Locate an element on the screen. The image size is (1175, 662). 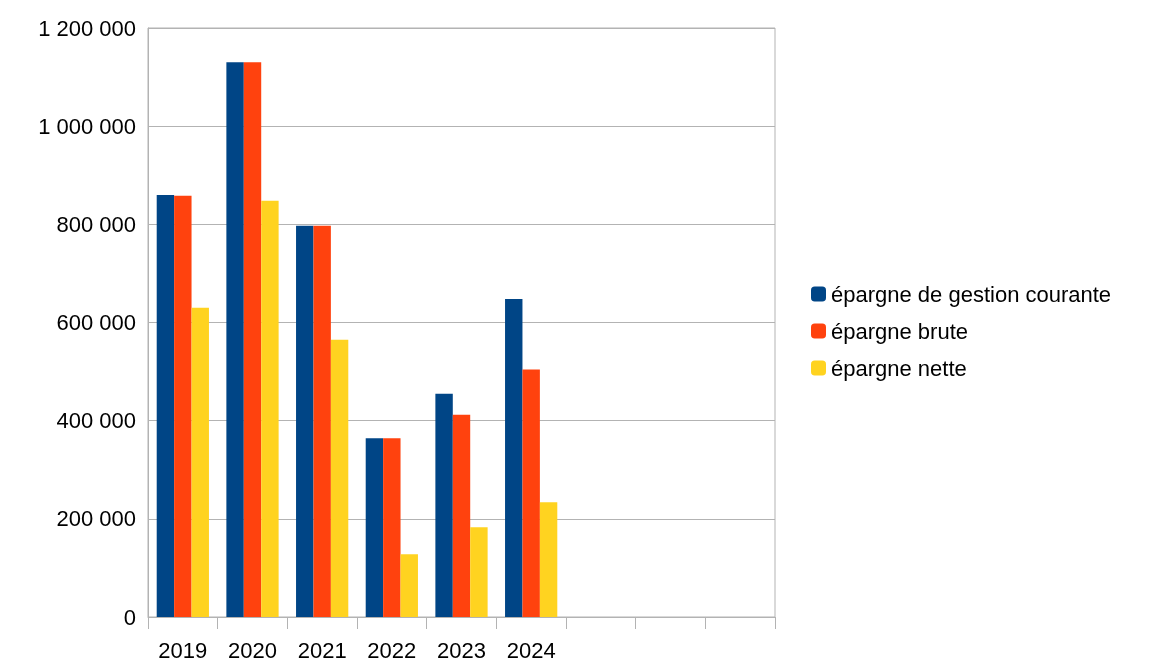
x-tick-label: 2019 is located at coordinates (183, 649).